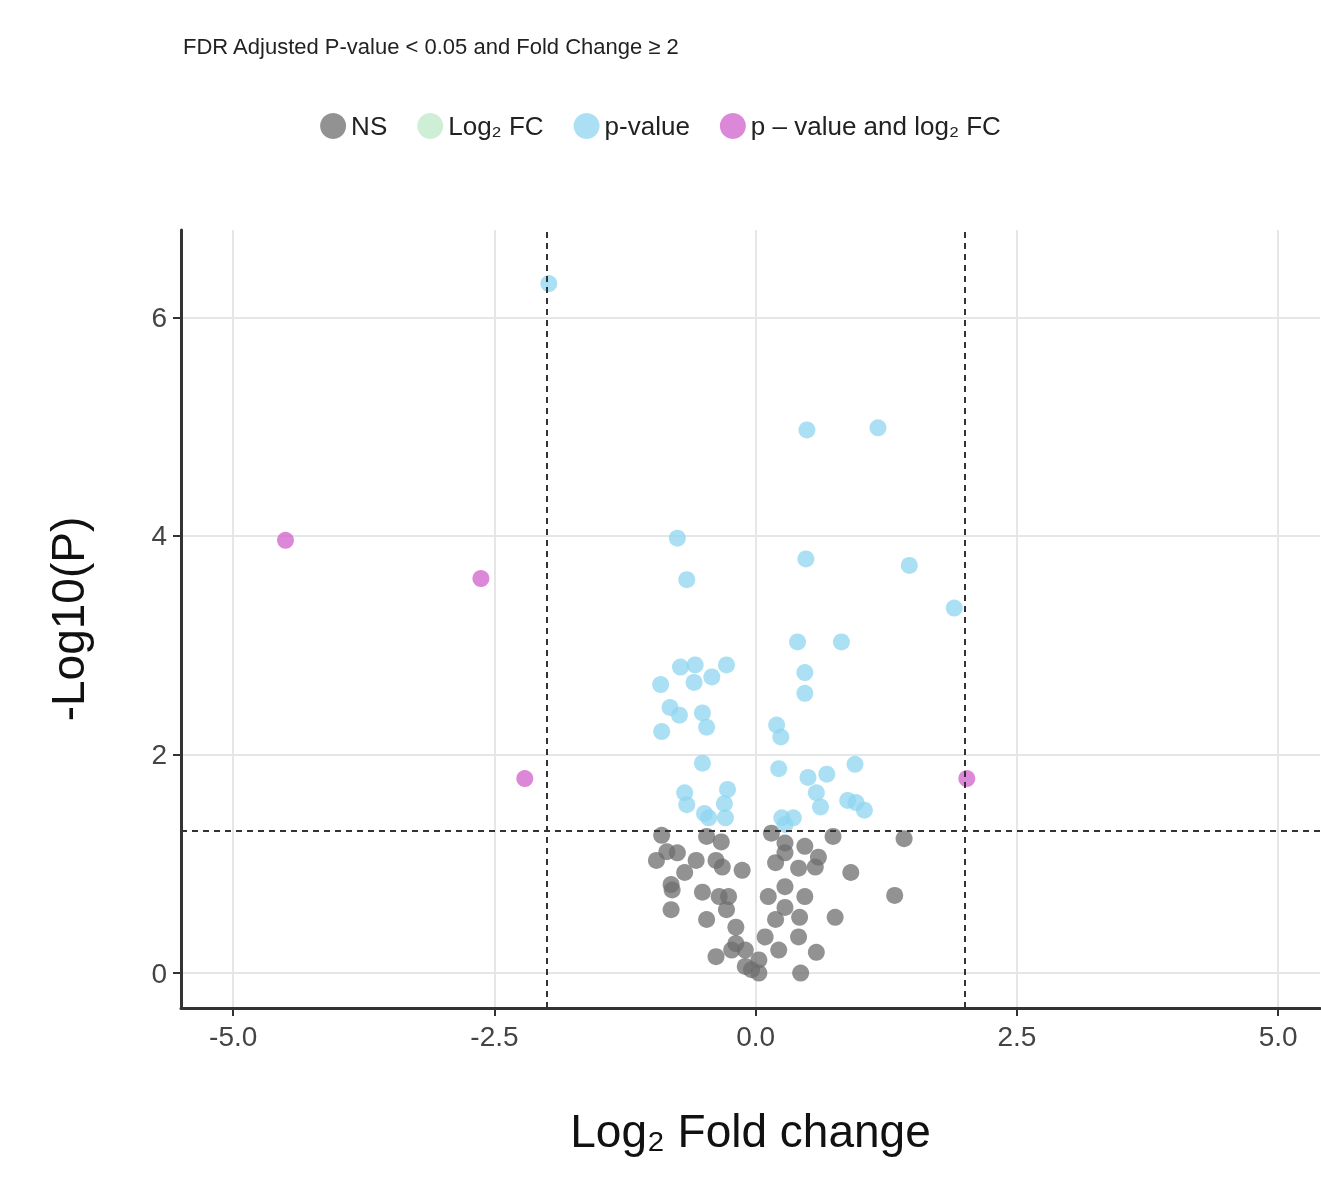 The width and height of the screenshot is (1321, 1183). What do you see at coordinates (1017, 1036) in the screenshot?
I see `x-tick-label: 2.5` at bounding box center [1017, 1036].